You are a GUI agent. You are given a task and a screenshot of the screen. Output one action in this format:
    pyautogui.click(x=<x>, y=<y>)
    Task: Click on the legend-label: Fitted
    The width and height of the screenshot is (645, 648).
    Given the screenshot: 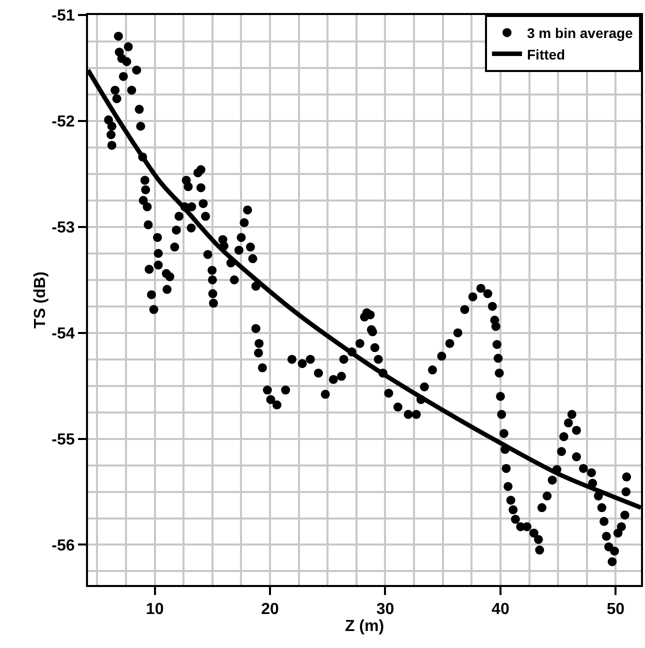 What is the action you would take?
    pyautogui.click(x=546, y=54)
    